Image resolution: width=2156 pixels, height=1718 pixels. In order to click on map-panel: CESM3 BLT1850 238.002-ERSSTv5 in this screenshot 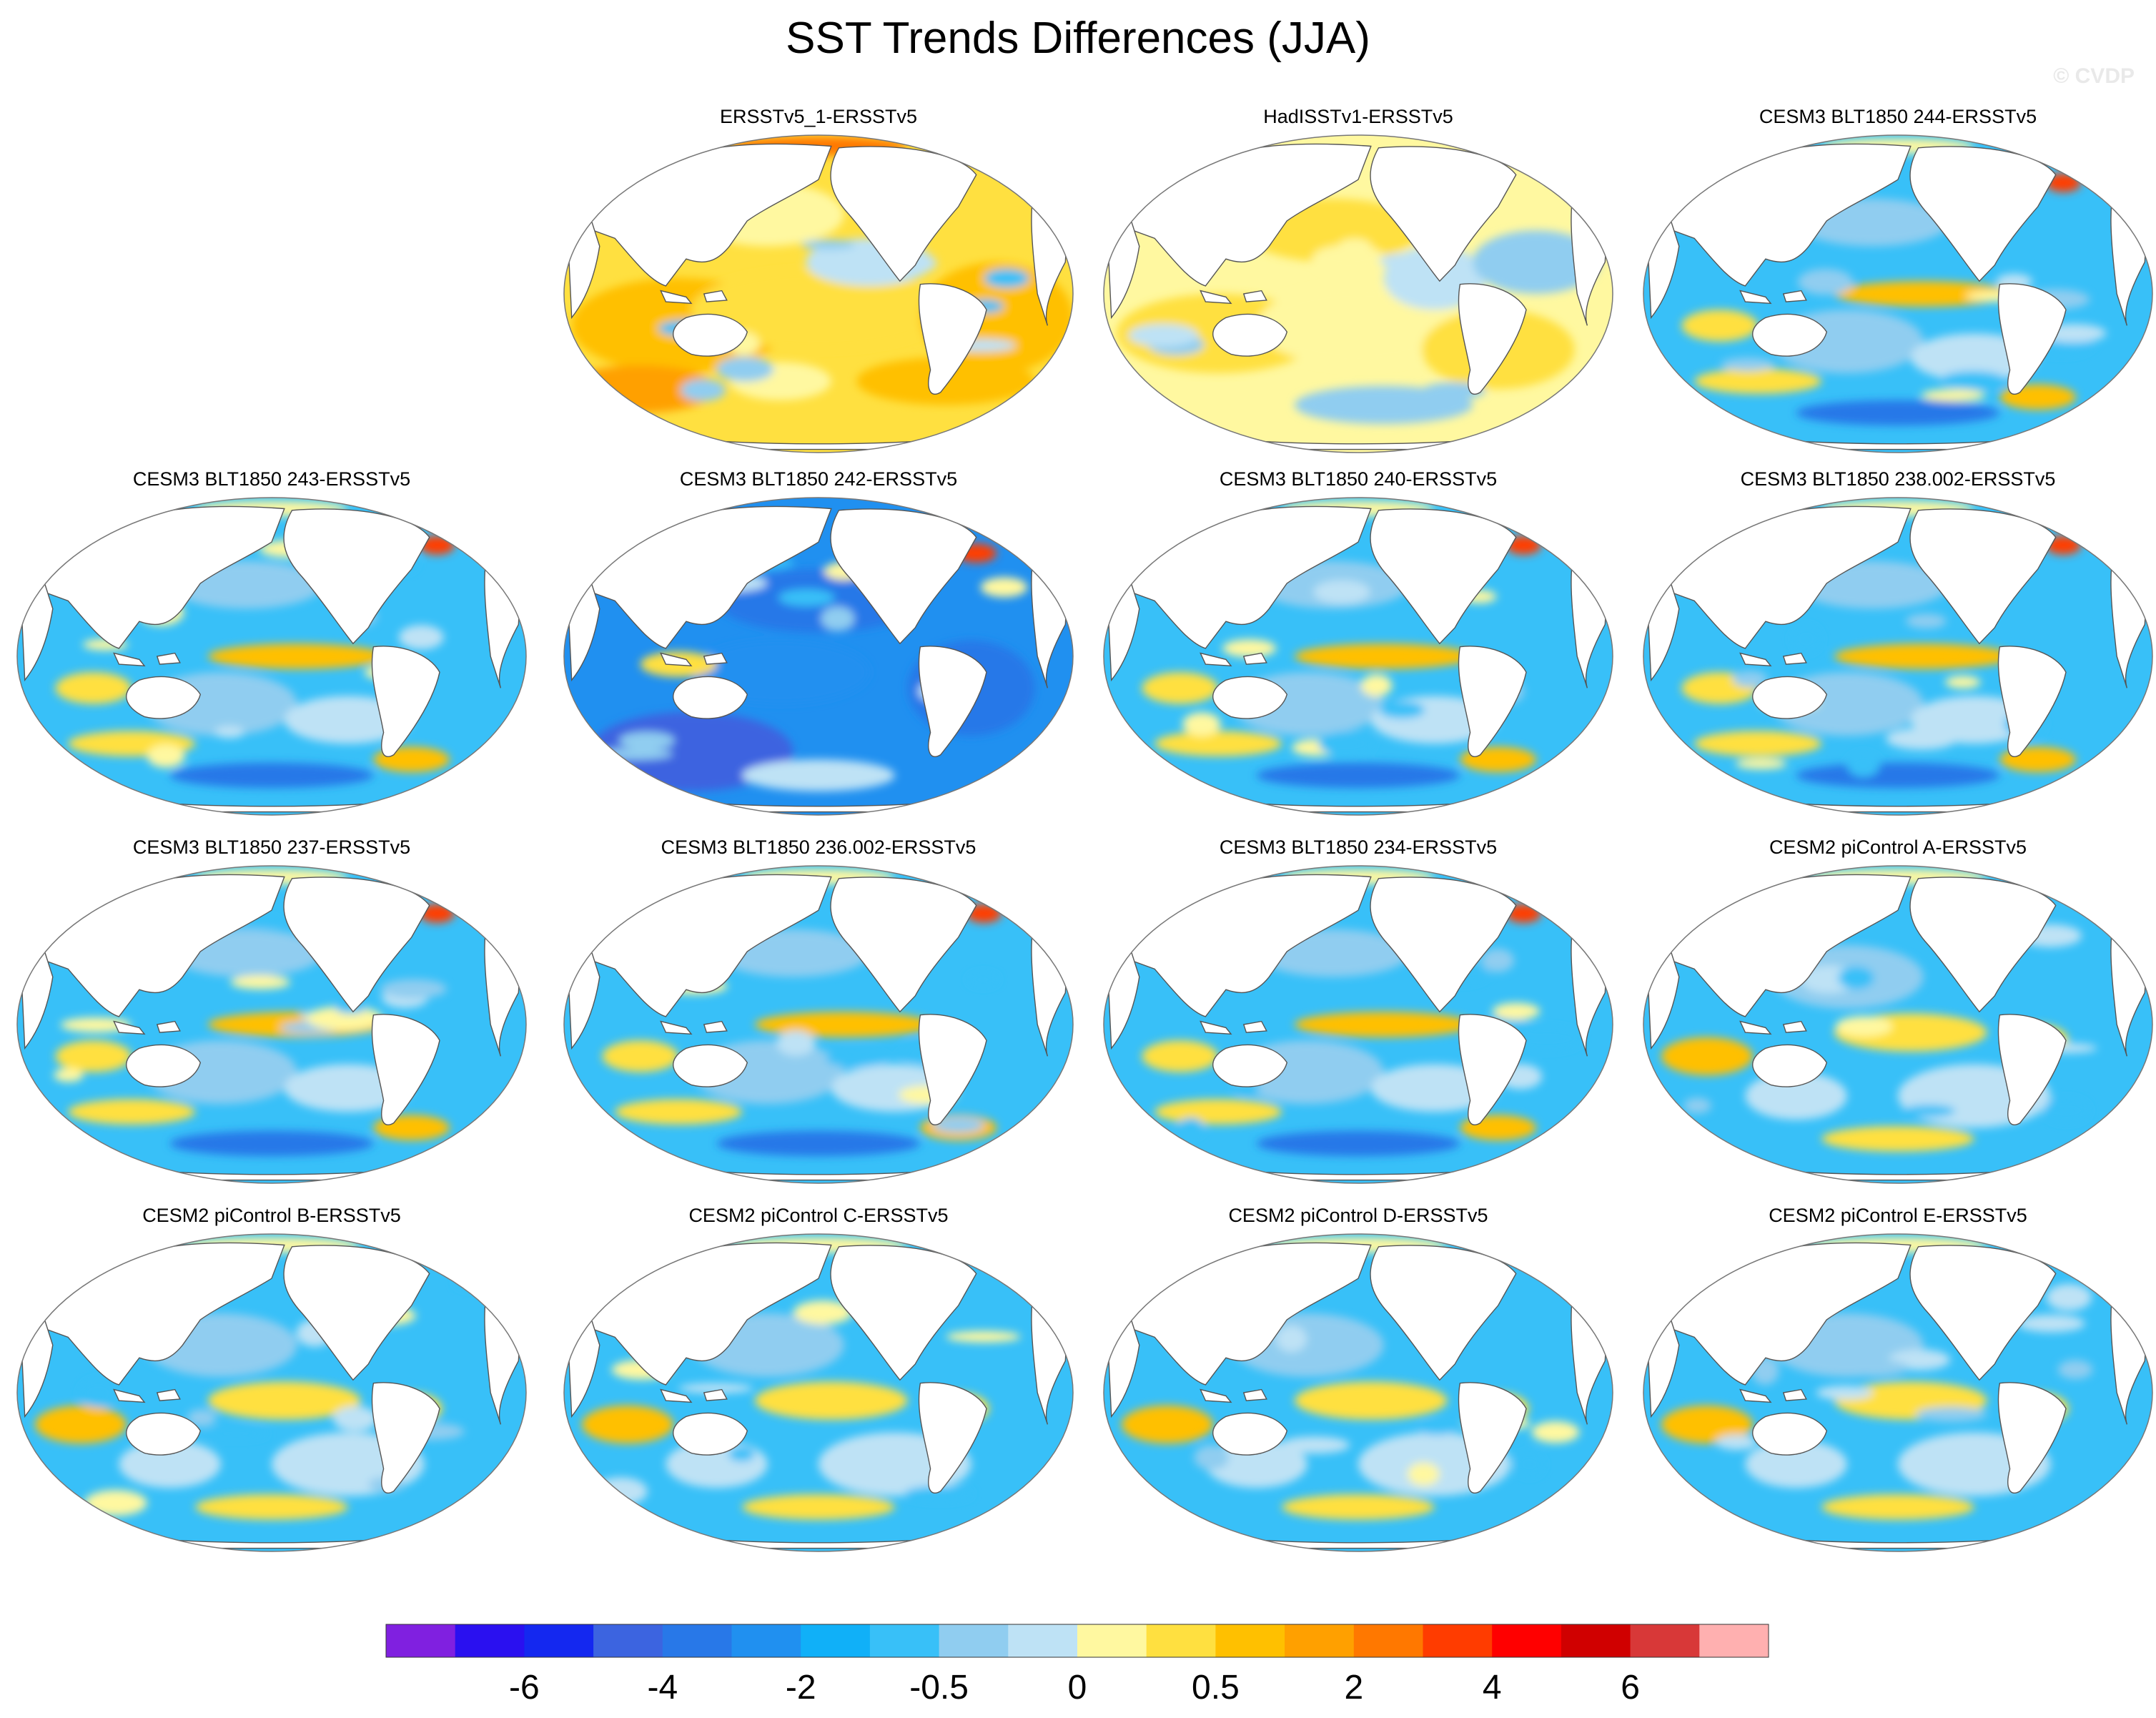, I will do `click(1894, 651)`.